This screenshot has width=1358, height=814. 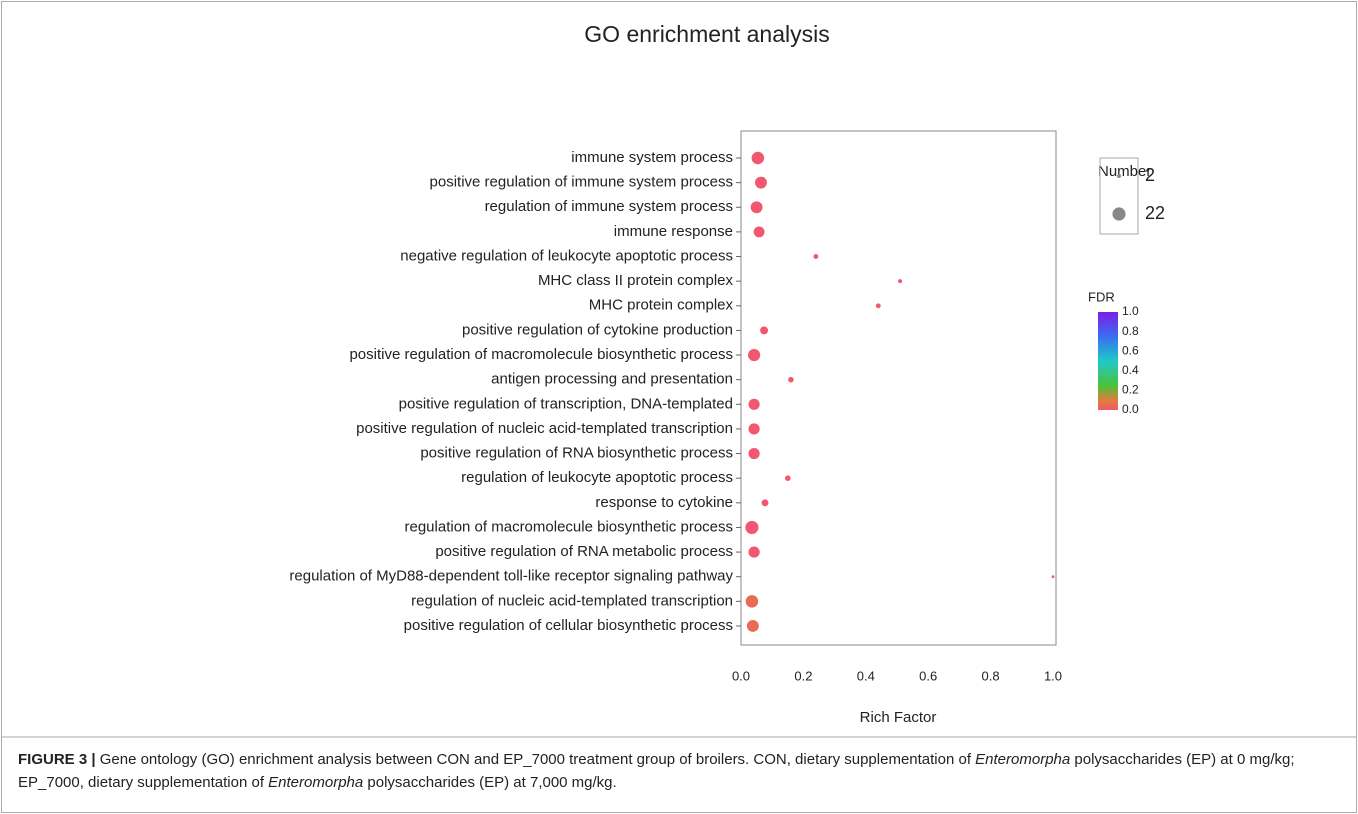 I want to click on y-tick-label: immune system process, so click(x=652, y=157).